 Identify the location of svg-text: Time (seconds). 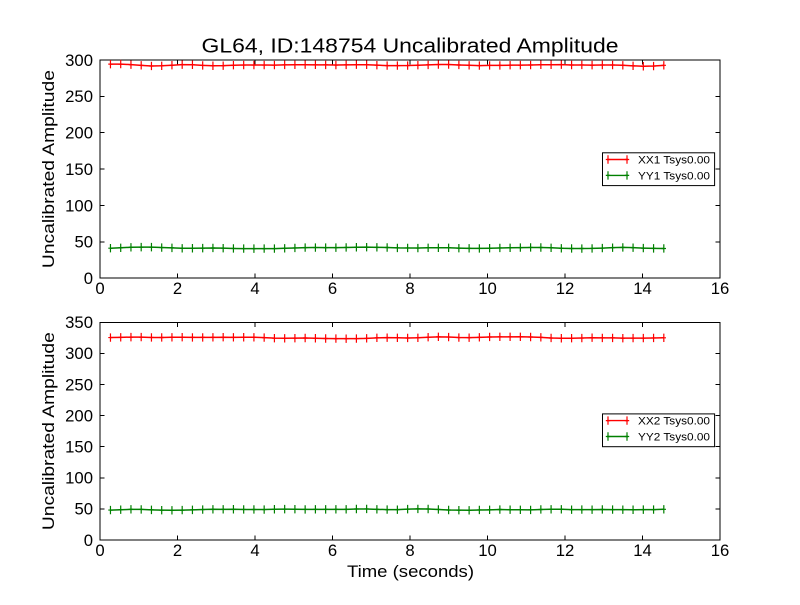
(410, 571).